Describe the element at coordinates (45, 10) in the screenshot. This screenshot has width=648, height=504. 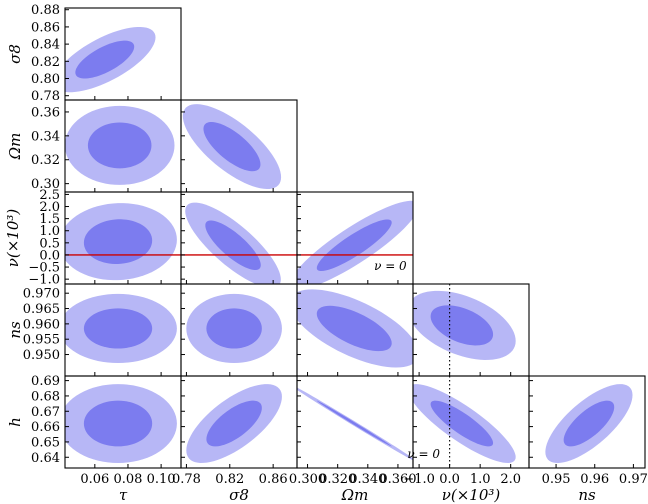
I see `y-tick-label: 0.88` at that location.